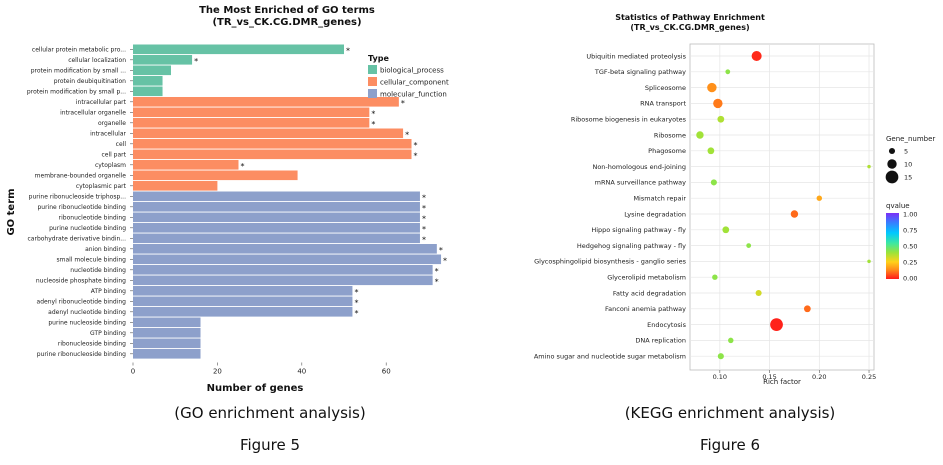 Image resolution: width=943 pixels, height=465 pixels. What do you see at coordinates (101, 186) in the screenshot?
I see `go-category-label: cytoplasmic part` at bounding box center [101, 186].